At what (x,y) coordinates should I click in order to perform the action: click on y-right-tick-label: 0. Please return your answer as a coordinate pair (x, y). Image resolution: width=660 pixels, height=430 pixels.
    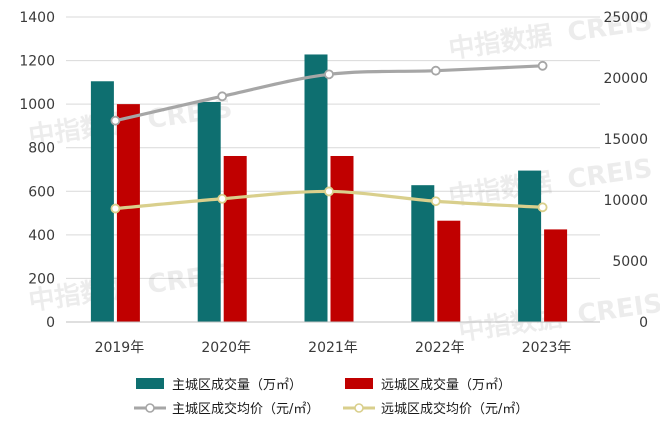
    Looking at the image, I should click on (643, 323).